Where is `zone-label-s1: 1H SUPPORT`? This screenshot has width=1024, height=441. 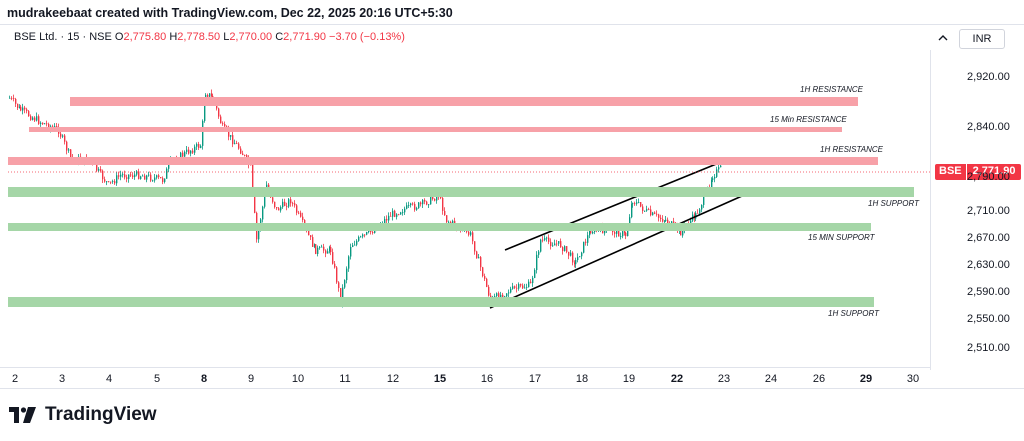
zone-label-s1: 1H SUPPORT is located at coordinates (893, 203).